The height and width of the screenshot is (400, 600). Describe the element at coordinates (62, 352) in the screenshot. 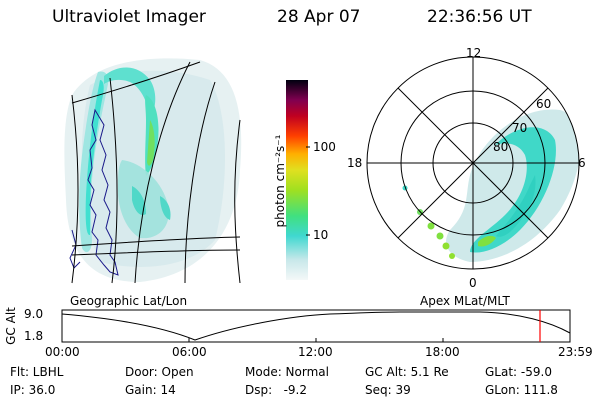

I see `altitude-xtick: 00:00` at that location.